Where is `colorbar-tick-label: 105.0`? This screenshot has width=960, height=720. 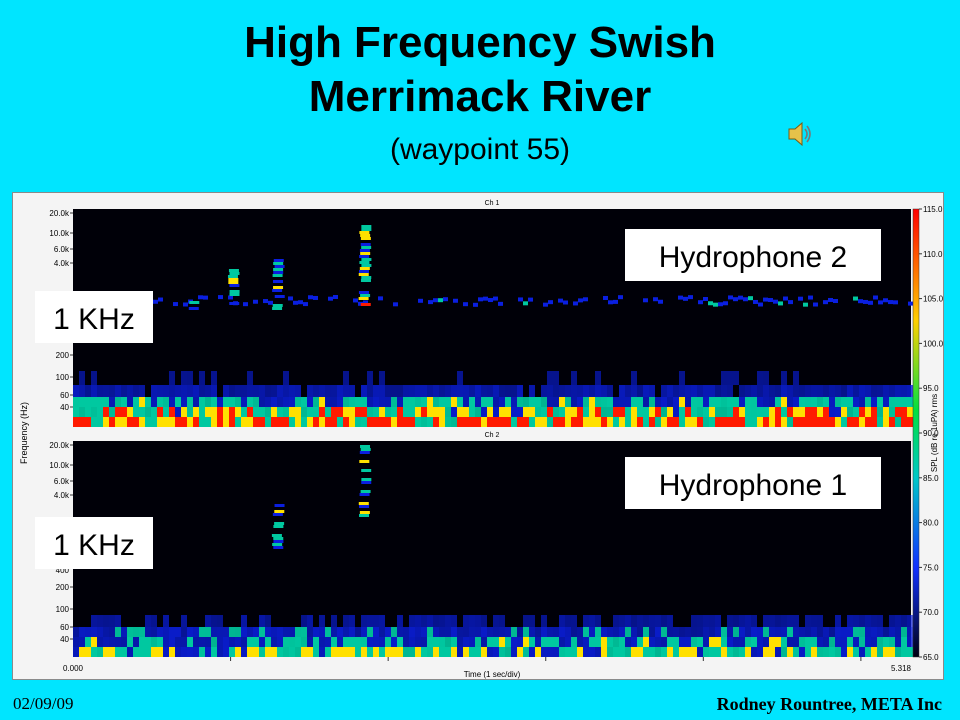 colorbar-tick-label: 105.0 is located at coordinates (933, 299).